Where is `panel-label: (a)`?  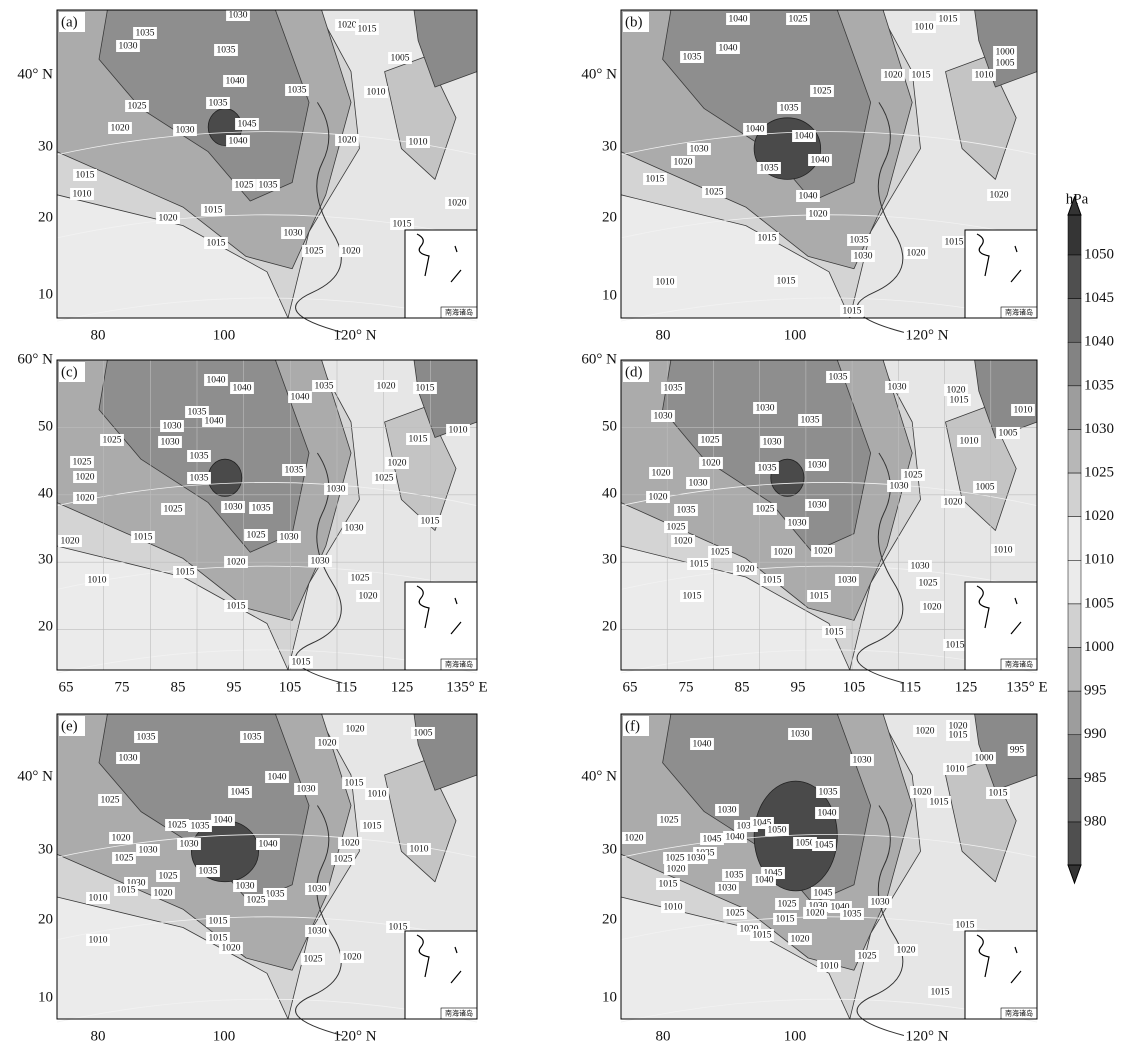 panel-label: (a) is located at coordinates (69, 22).